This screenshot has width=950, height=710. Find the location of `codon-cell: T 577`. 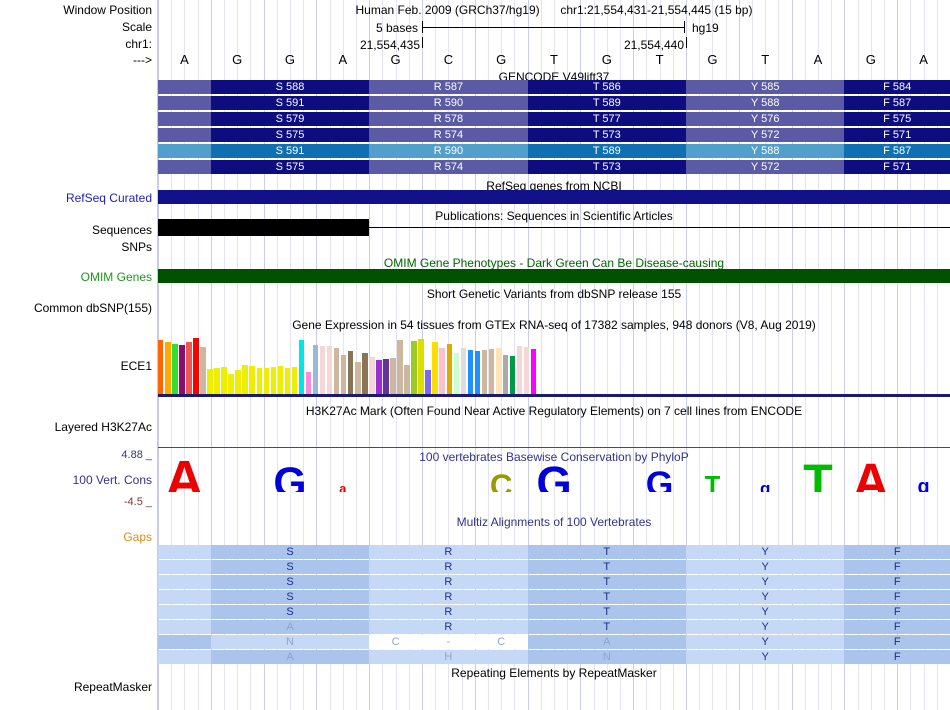

codon-cell: T 577 is located at coordinates (606, 119).